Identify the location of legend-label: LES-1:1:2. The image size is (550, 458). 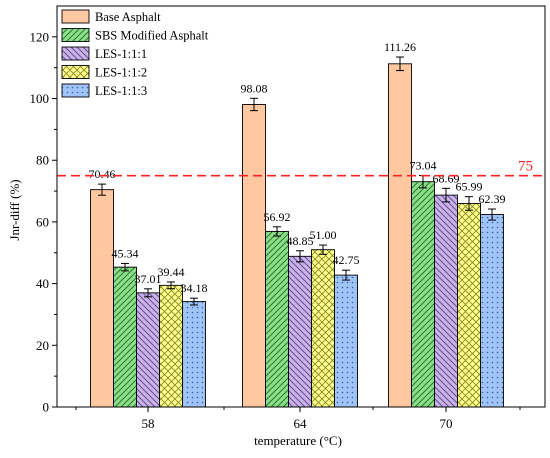
(121, 73).